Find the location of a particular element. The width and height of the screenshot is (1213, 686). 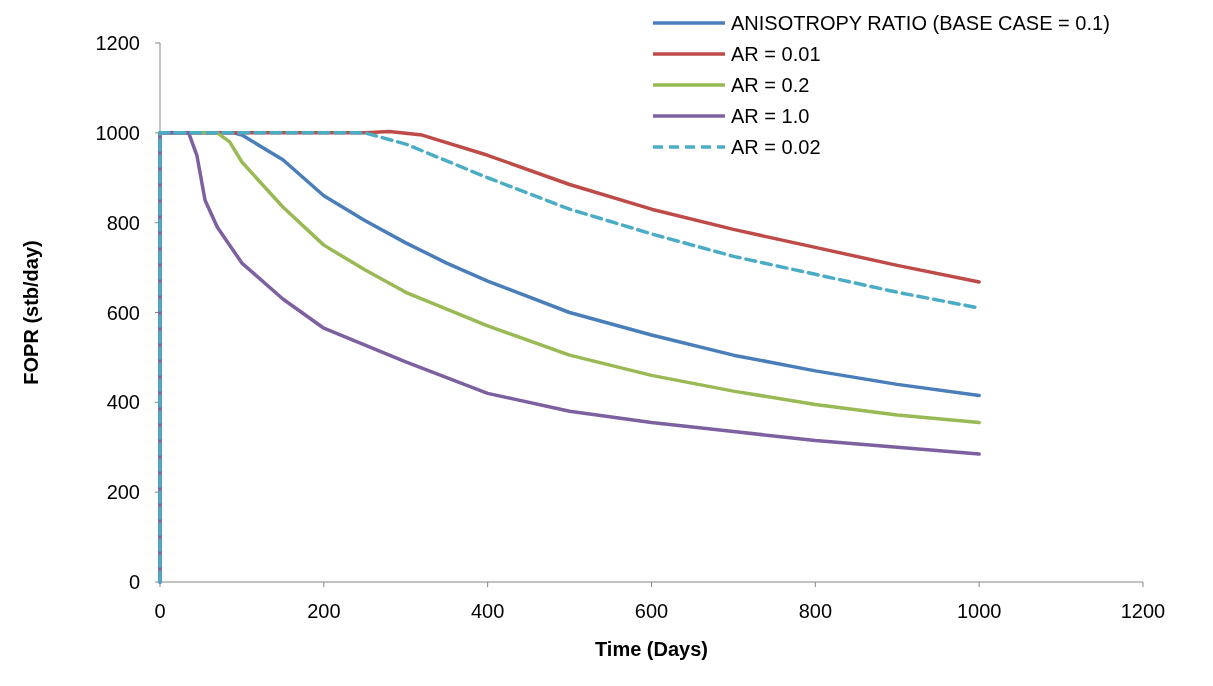

legend-label: AR = 0.02 is located at coordinates (776, 147).